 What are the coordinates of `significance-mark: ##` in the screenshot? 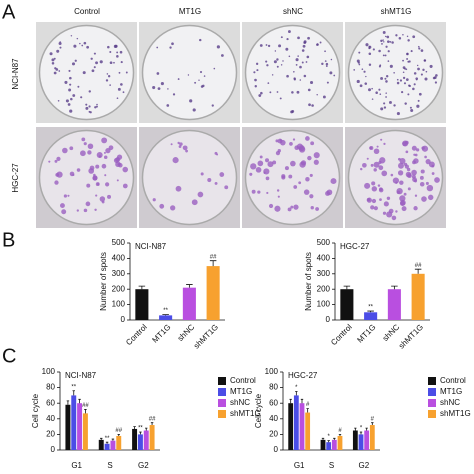 It's located at (152, 419).